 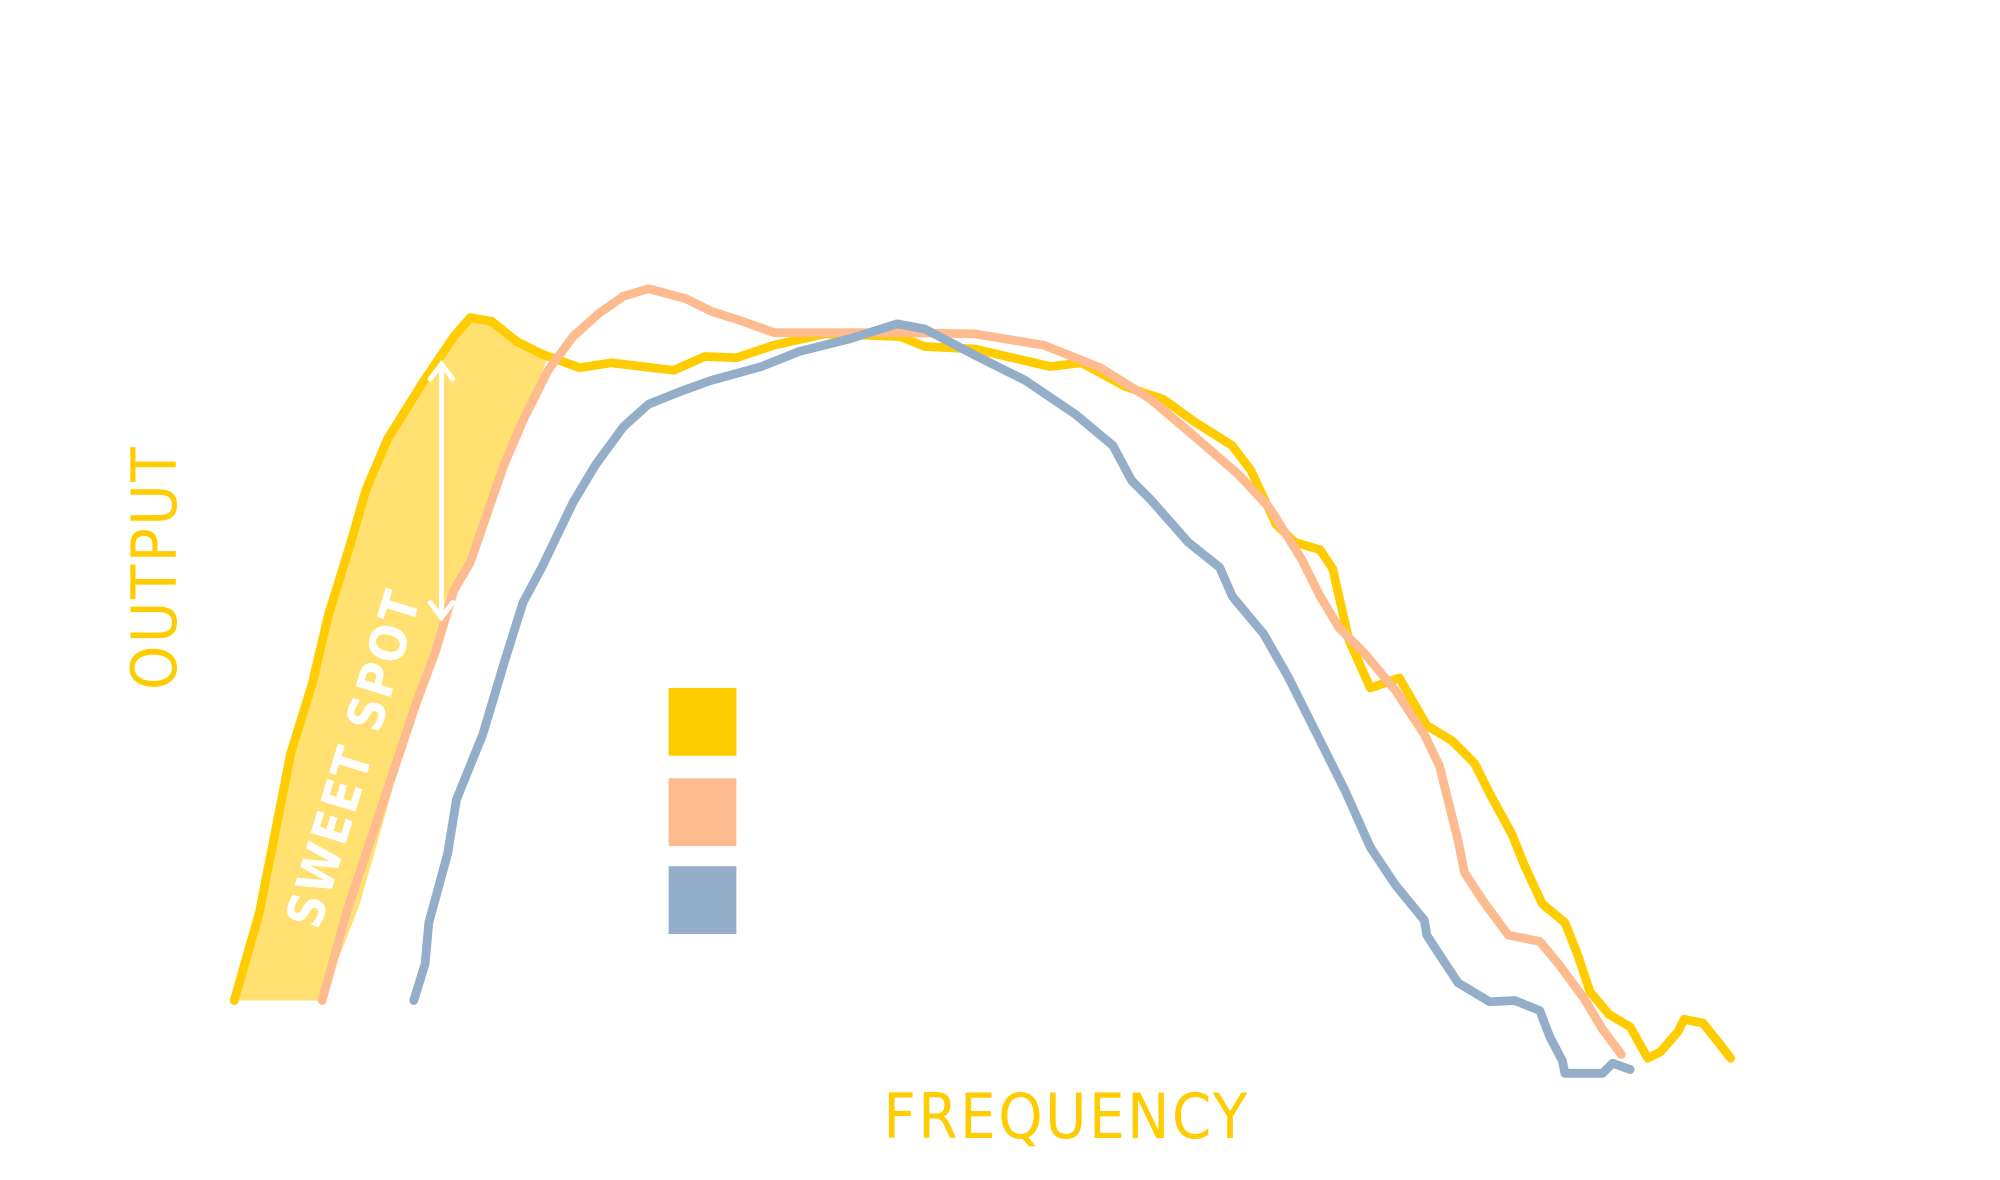 I want to click on sweet-spot-band, so click(x=391, y=659).